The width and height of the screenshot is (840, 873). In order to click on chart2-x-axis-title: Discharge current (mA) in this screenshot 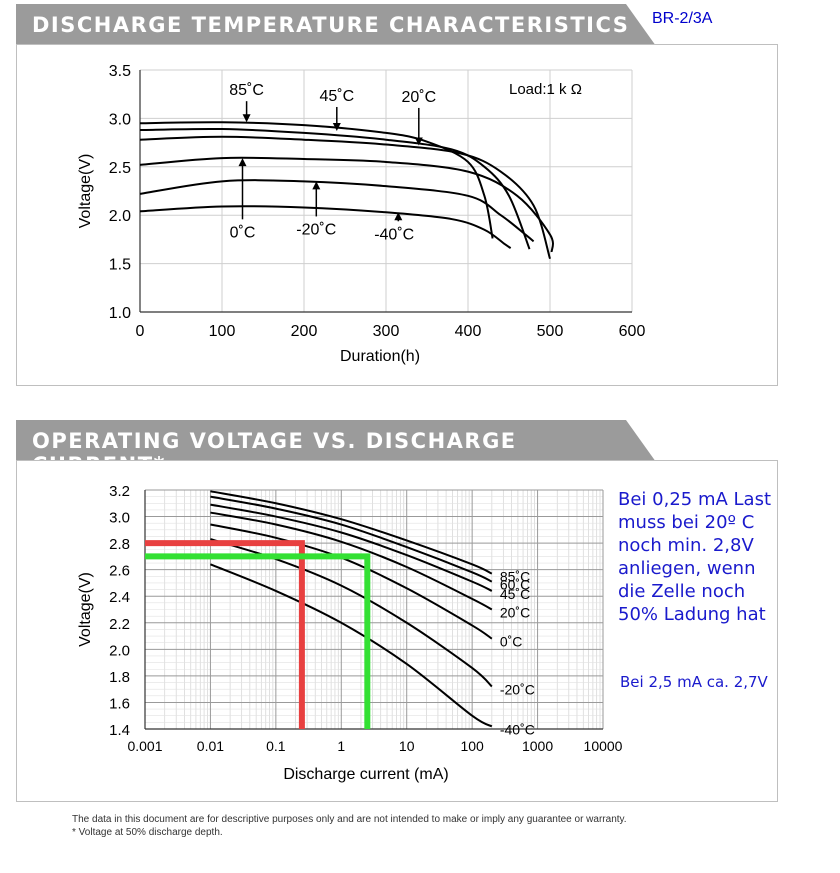, I will do `click(365, 774)`.